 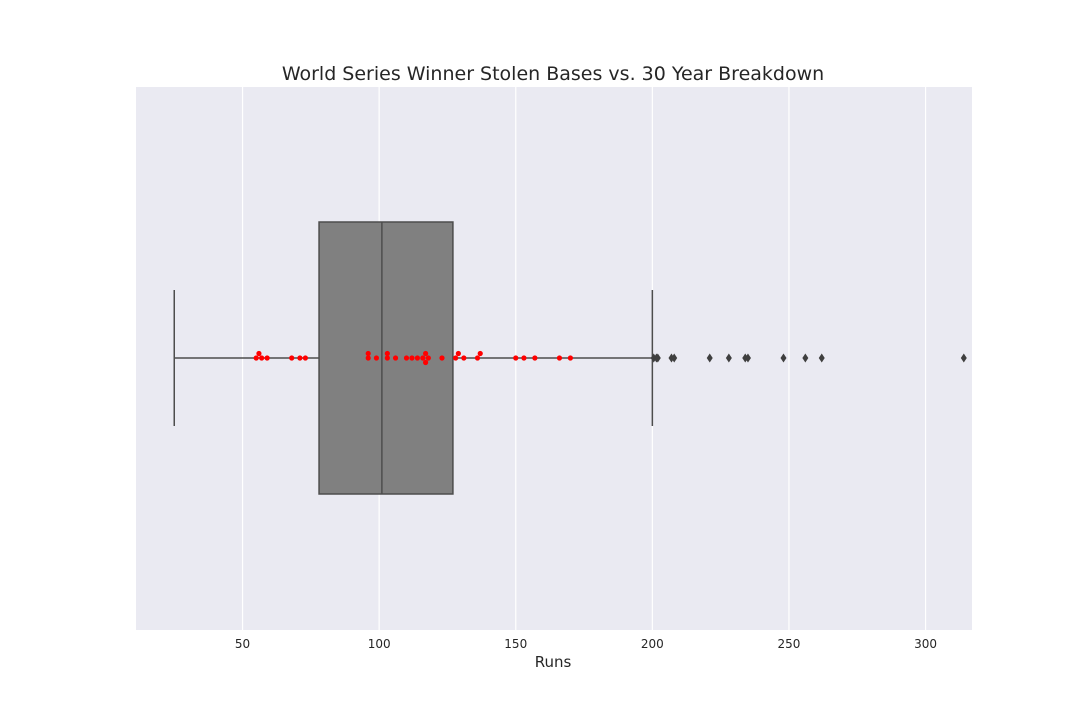 What do you see at coordinates (242, 644) in the screenshot?
I see `x-tick-label: 50` at bounding box center [242, 644].